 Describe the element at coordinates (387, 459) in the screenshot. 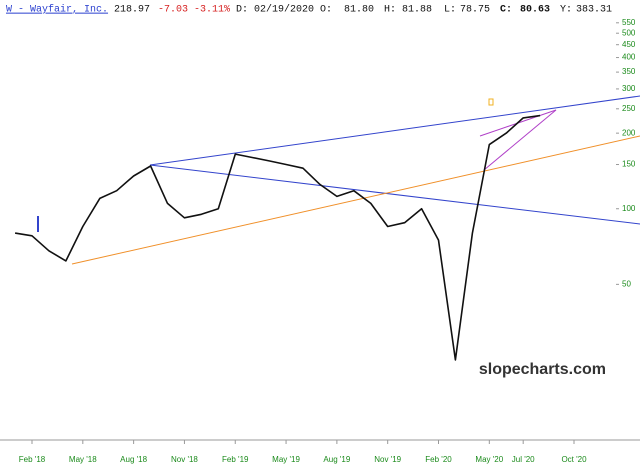

I see `x-tick-label: Nov '19` at that location.